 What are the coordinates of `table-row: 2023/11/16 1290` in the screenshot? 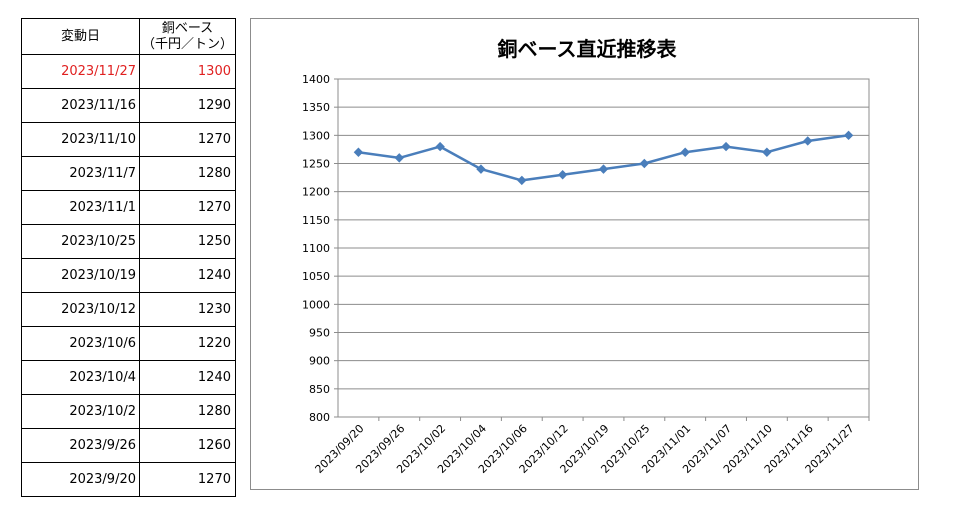 It's located at (128, 105).